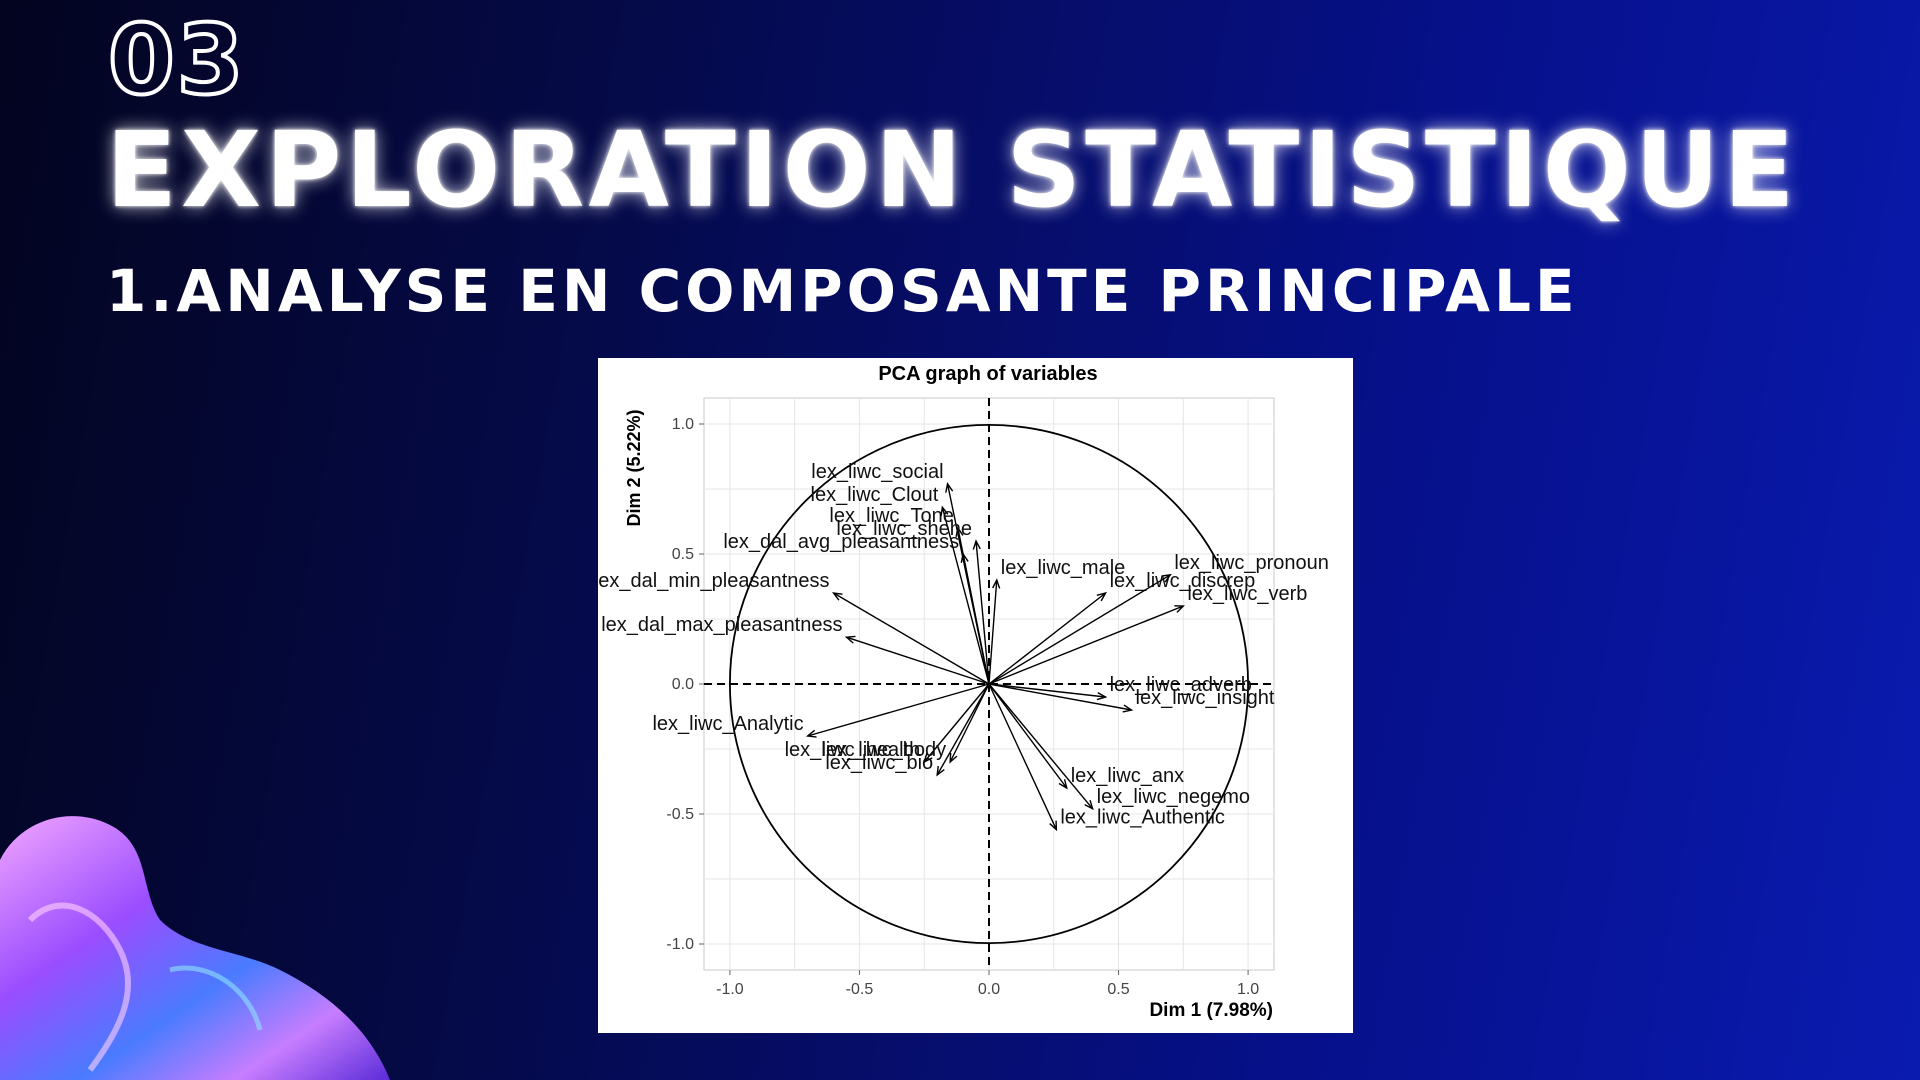 This screenshot has width=1920, height=1080. I want to click on variable-label: lex_liwc_adverb, so click(1181, 685).